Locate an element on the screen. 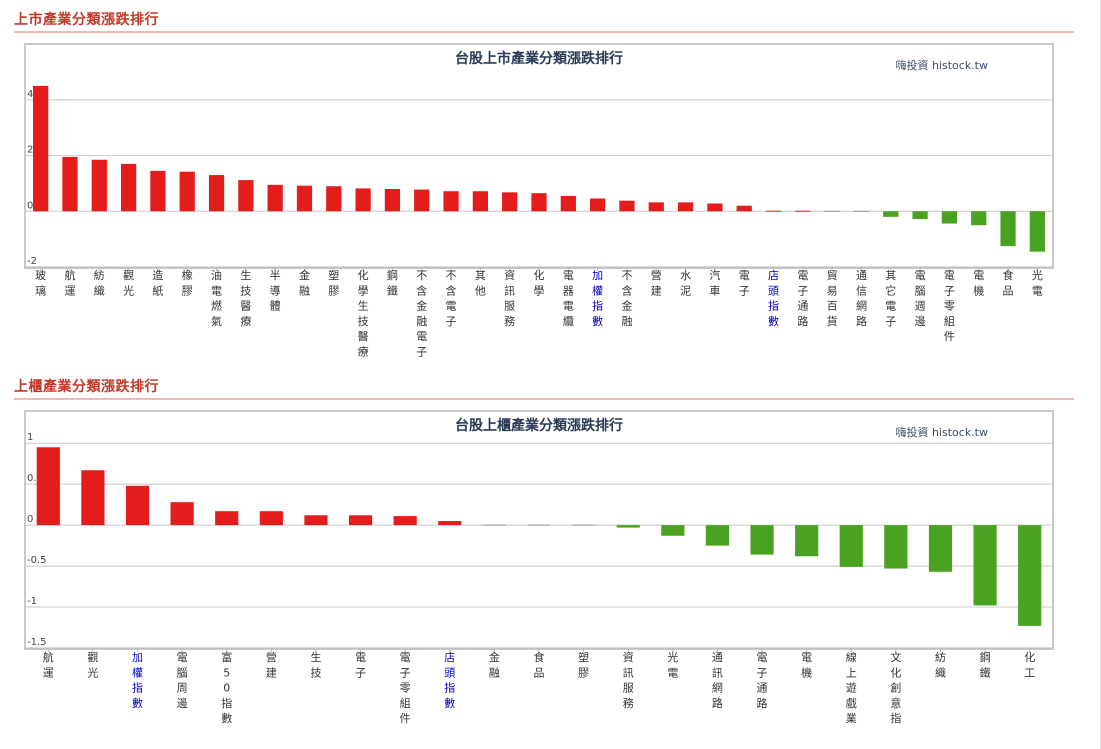 This screenshot has width=1101, height=749. section-divider-listed is located at coordinates (544, 32).